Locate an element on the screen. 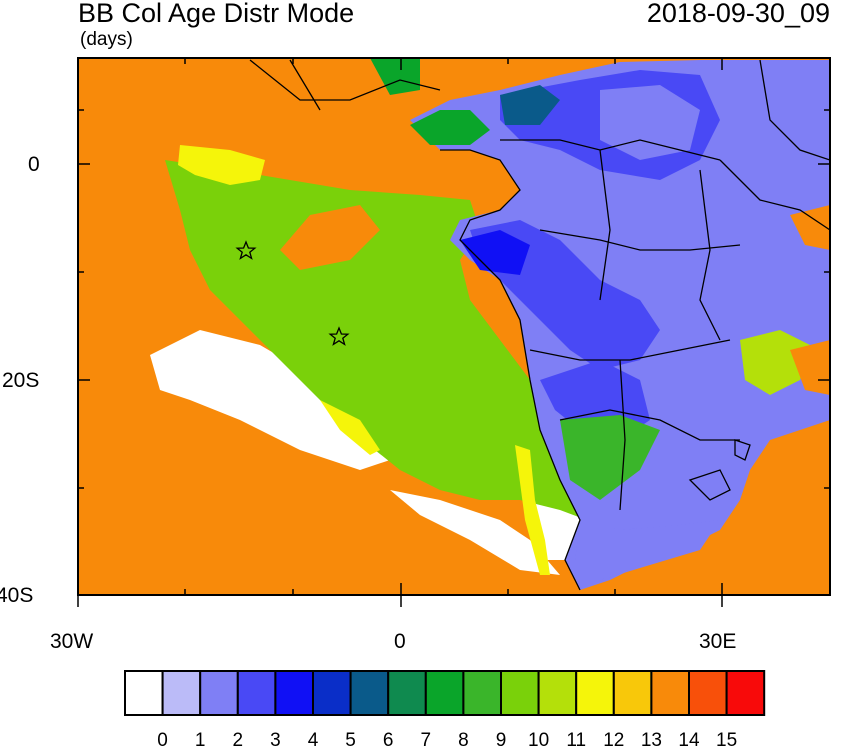  colorbar-tick-label: 3 is located at coordinates (275, 740).